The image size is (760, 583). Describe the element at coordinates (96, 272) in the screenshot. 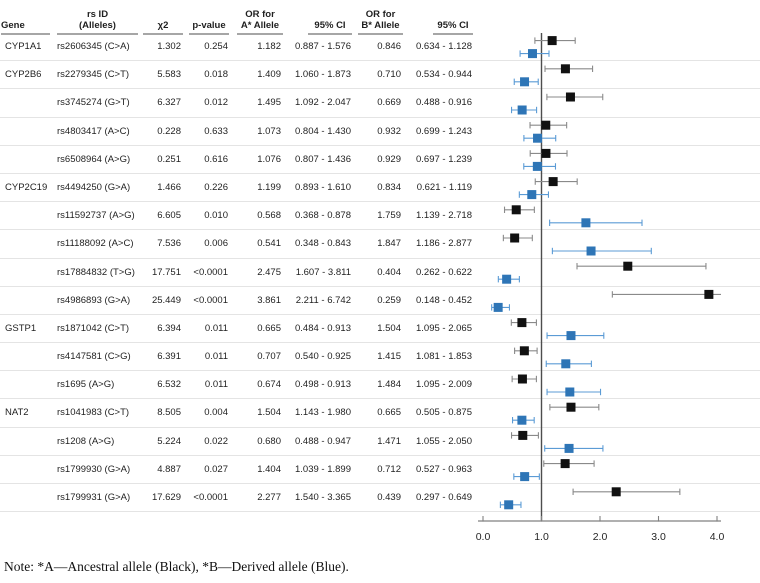

I see `rs-id-label: rs17884832 (T>G)` at that location.